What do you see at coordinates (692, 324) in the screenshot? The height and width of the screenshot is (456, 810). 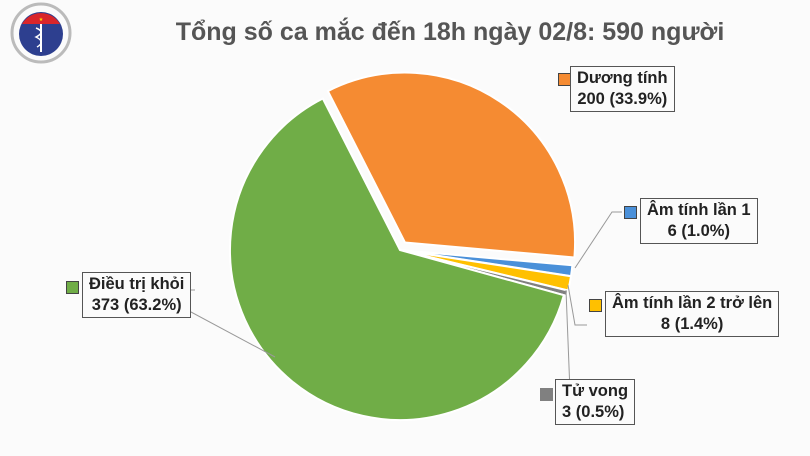 I see `label-value: 8 (1.4%)` at bounding box center [692, 324].